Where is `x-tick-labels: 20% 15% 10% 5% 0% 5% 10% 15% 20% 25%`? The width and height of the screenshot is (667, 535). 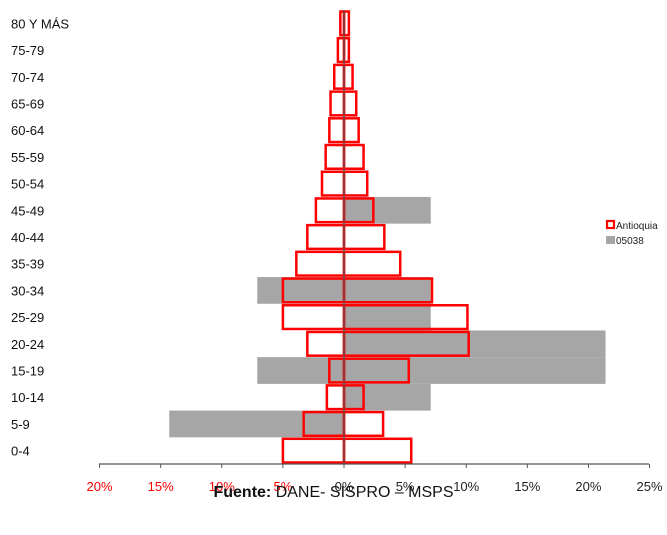 x-tick-labels: 20% 15% 10% 5% 0% 5% 10% 15% 20% 25% is located at coordinates (375, 486).